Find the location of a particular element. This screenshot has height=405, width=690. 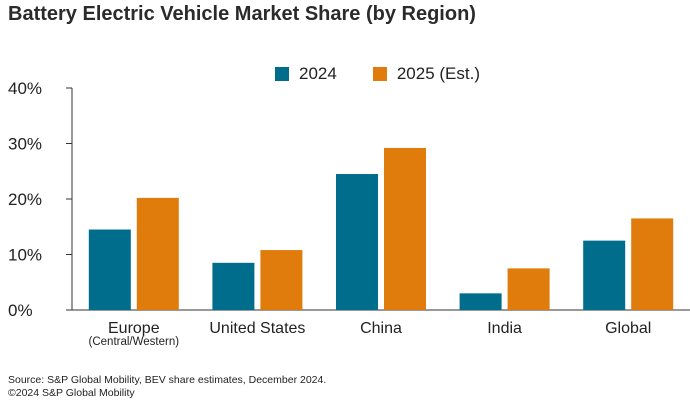

y-tick-label: 40% is located at coordinates (25, 88).